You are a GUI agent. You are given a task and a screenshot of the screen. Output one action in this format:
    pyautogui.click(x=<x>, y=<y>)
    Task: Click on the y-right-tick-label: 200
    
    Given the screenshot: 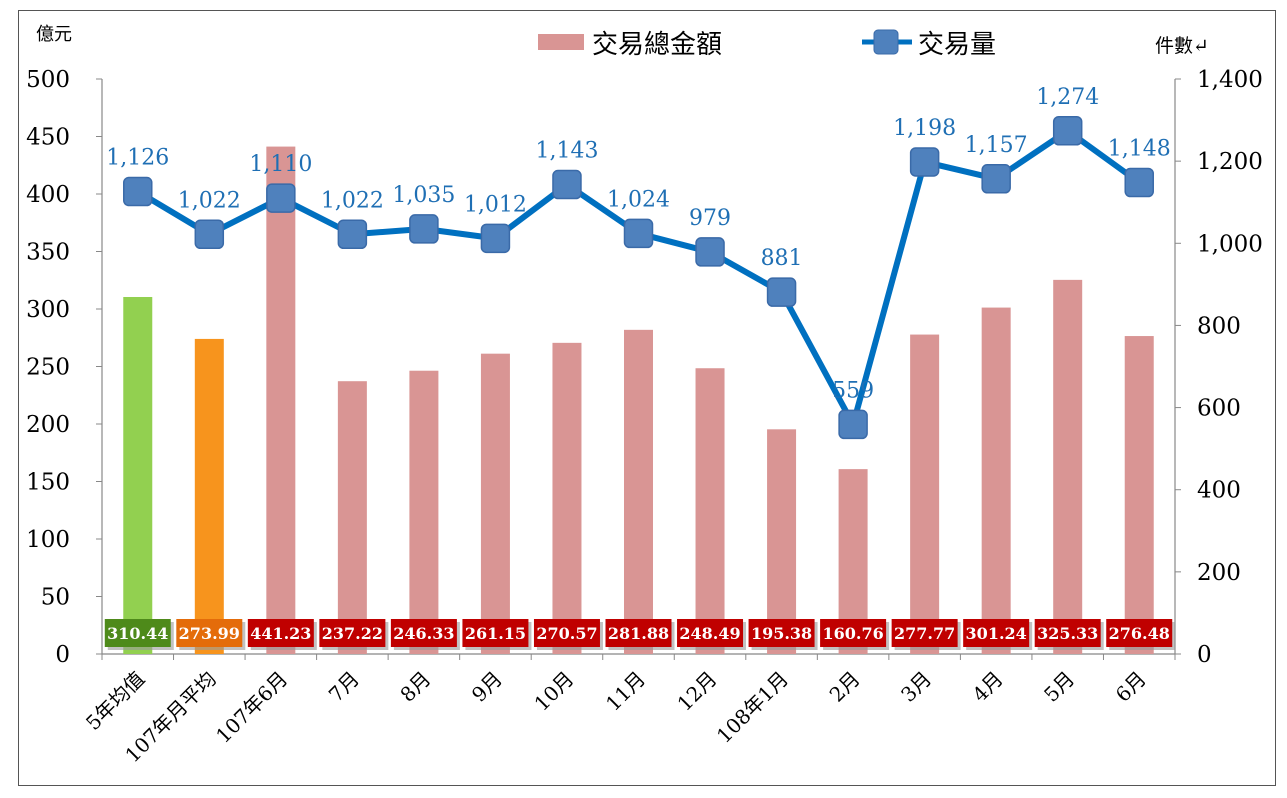 What is the action you would take?
    pyautogui.click(x=1219, y=573)
    